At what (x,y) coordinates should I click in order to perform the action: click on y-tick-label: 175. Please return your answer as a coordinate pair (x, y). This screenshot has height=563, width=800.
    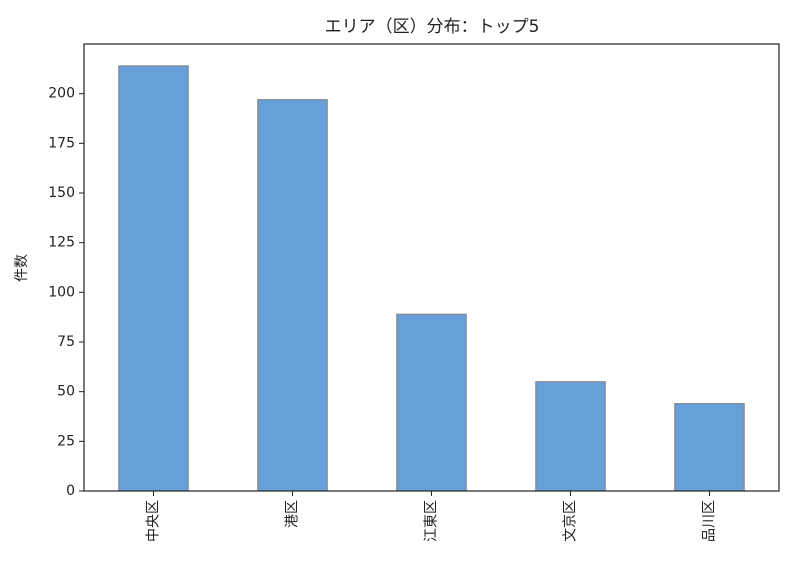
    Looking at the image, I should click on (61, 143).